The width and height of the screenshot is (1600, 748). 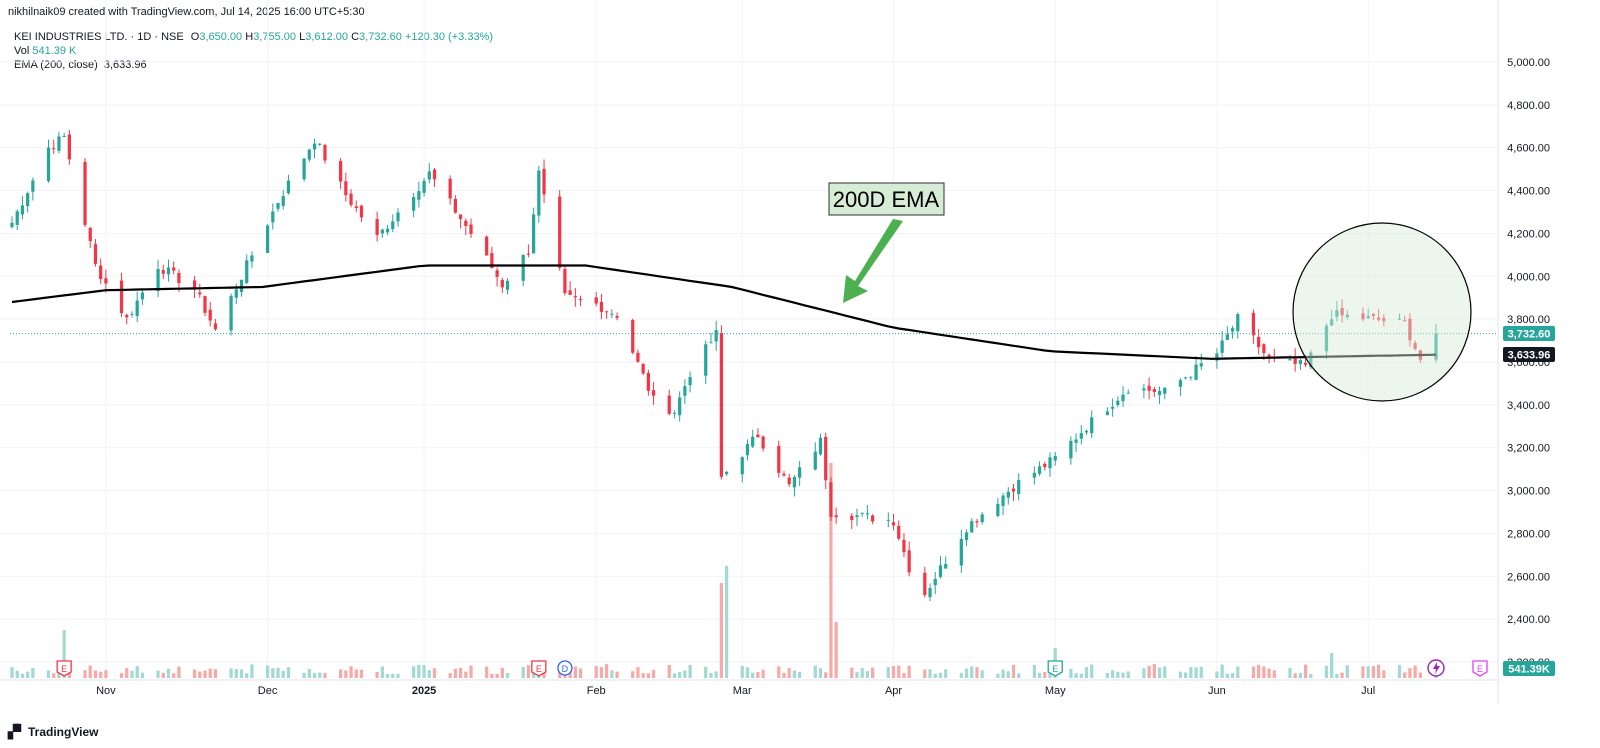 I want to click on time-tick-label: Nov, so click(x=106, y=691).